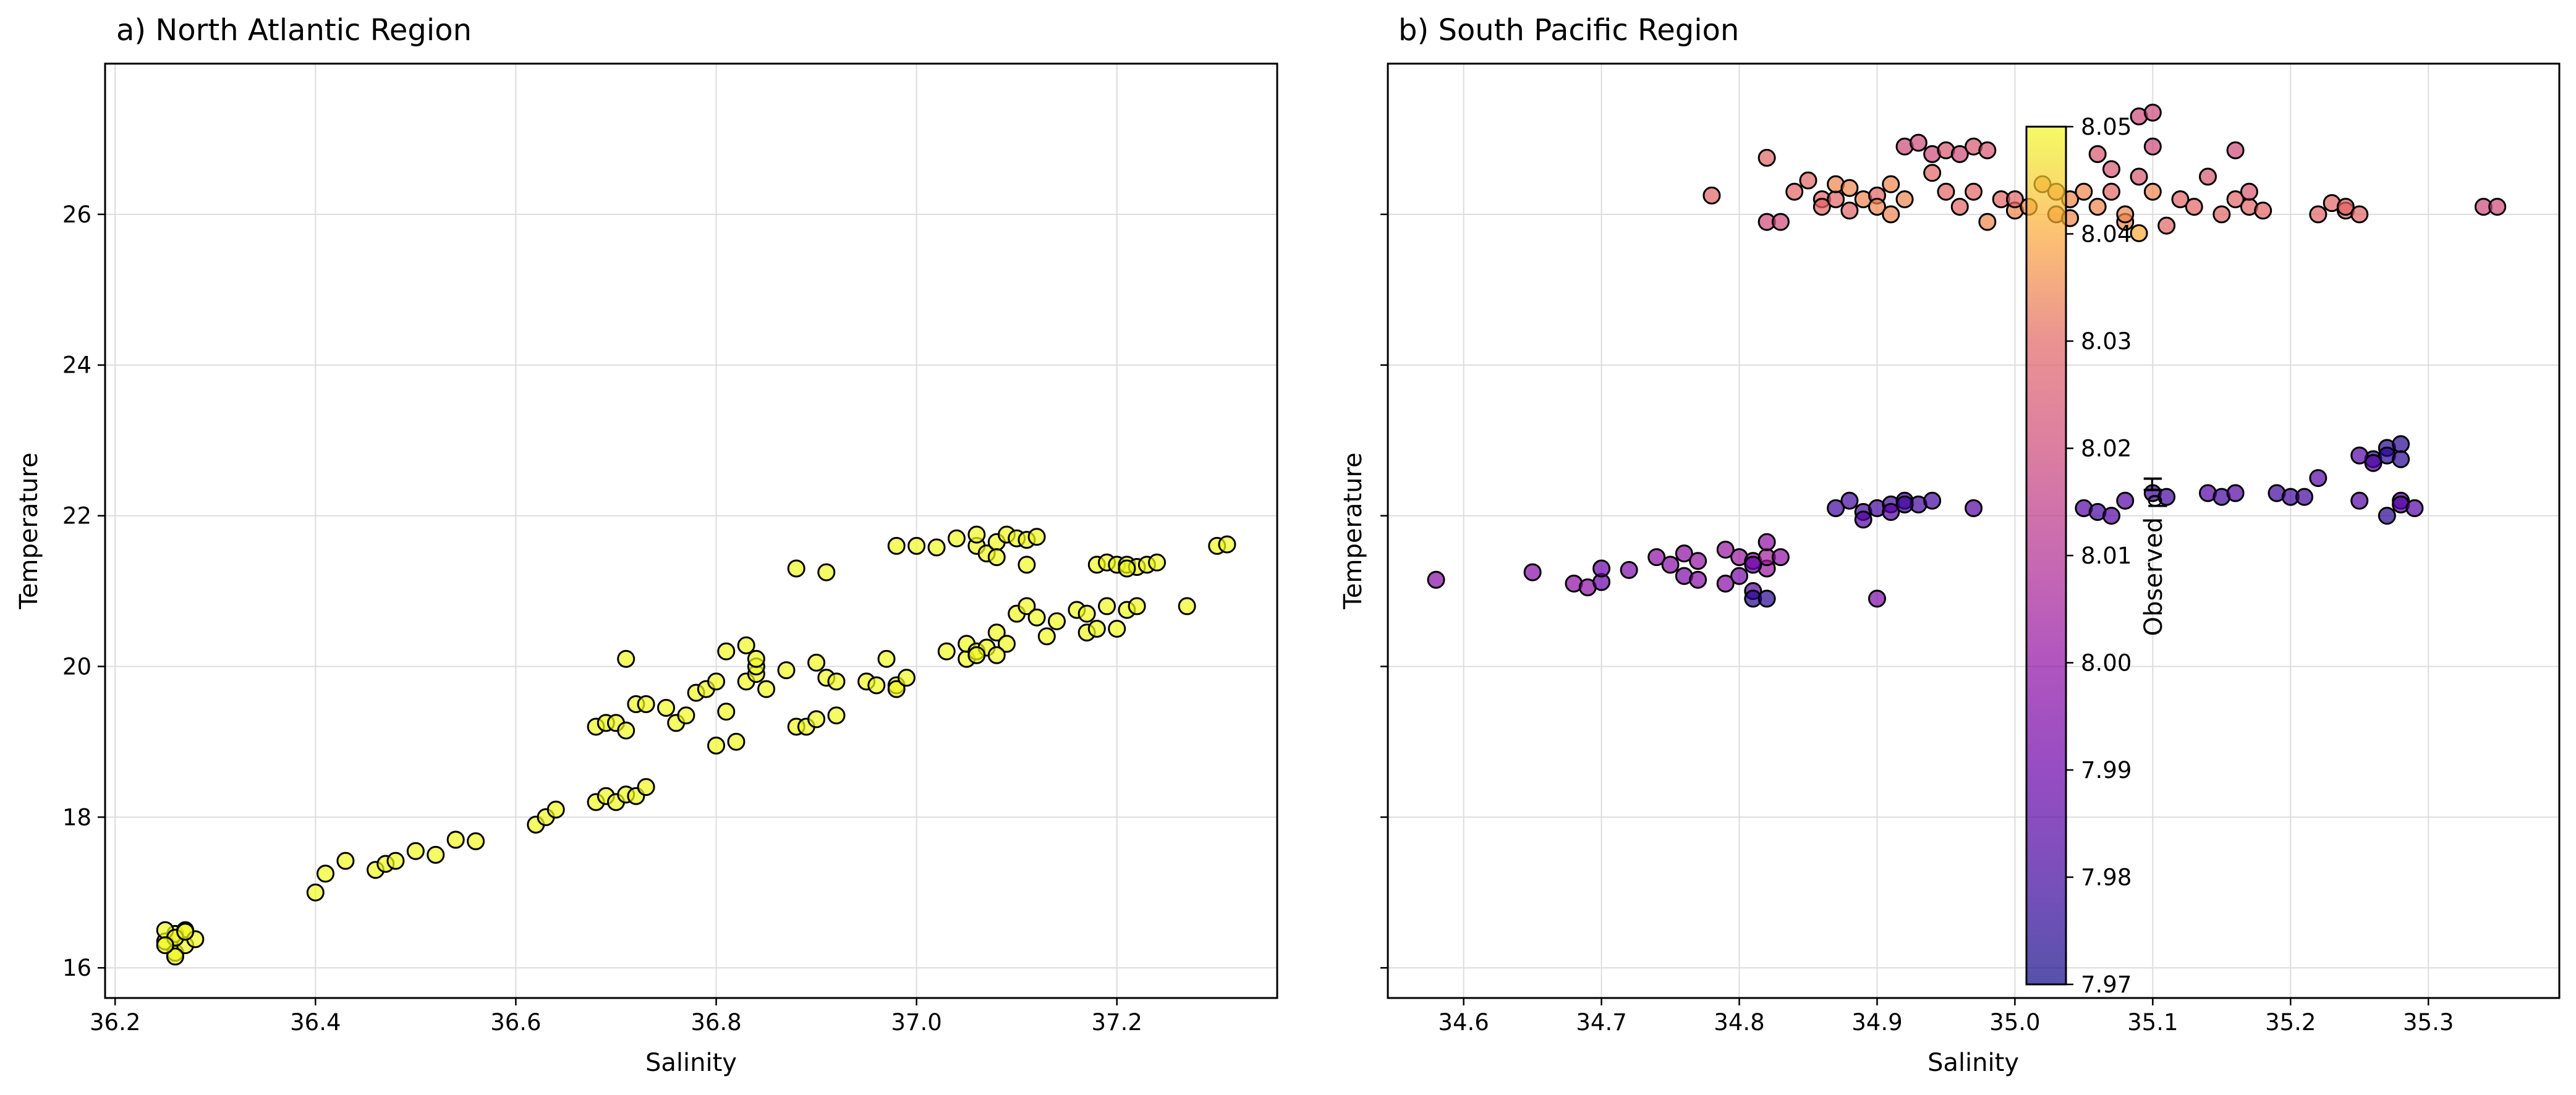 Image resolution: width=2576 pixels, height=1095 pixels. What do you see at coordinates (691, 1063) in the screenshot?
I see `panel-a-xlabel: Salinity` at bounding box center [691, 1063].